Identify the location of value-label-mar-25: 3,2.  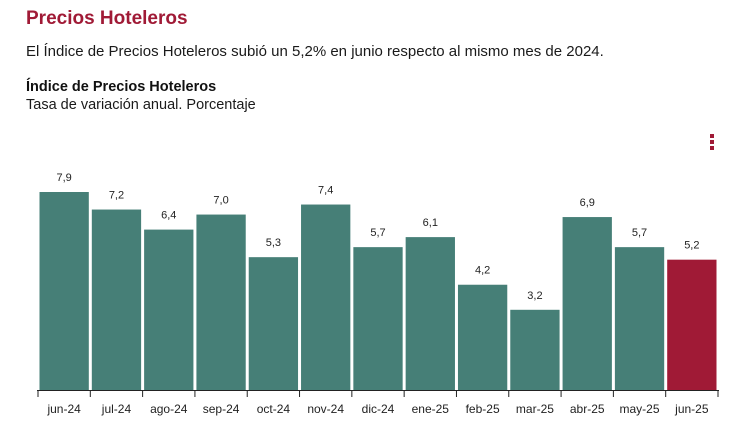
(534, 296).